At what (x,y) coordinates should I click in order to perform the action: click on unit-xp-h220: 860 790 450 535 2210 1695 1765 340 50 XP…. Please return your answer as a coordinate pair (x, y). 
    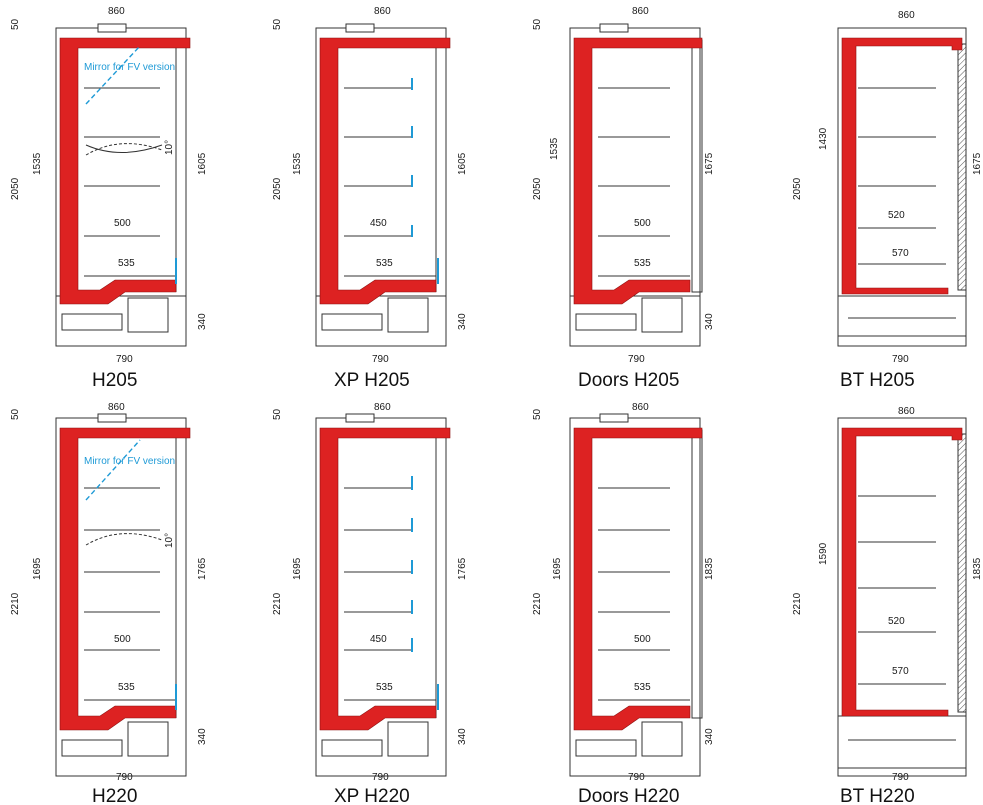
    Looking at the image, I should click on (370, 603).